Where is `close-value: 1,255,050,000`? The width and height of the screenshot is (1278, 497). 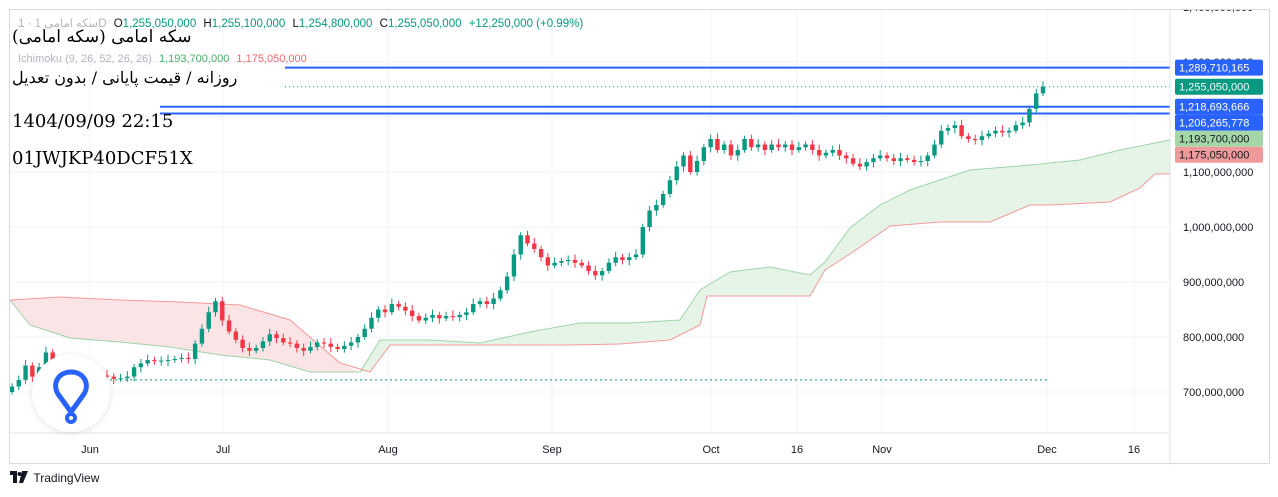
close-value: 1,255,050,000 is located at coordinates (424, 24).